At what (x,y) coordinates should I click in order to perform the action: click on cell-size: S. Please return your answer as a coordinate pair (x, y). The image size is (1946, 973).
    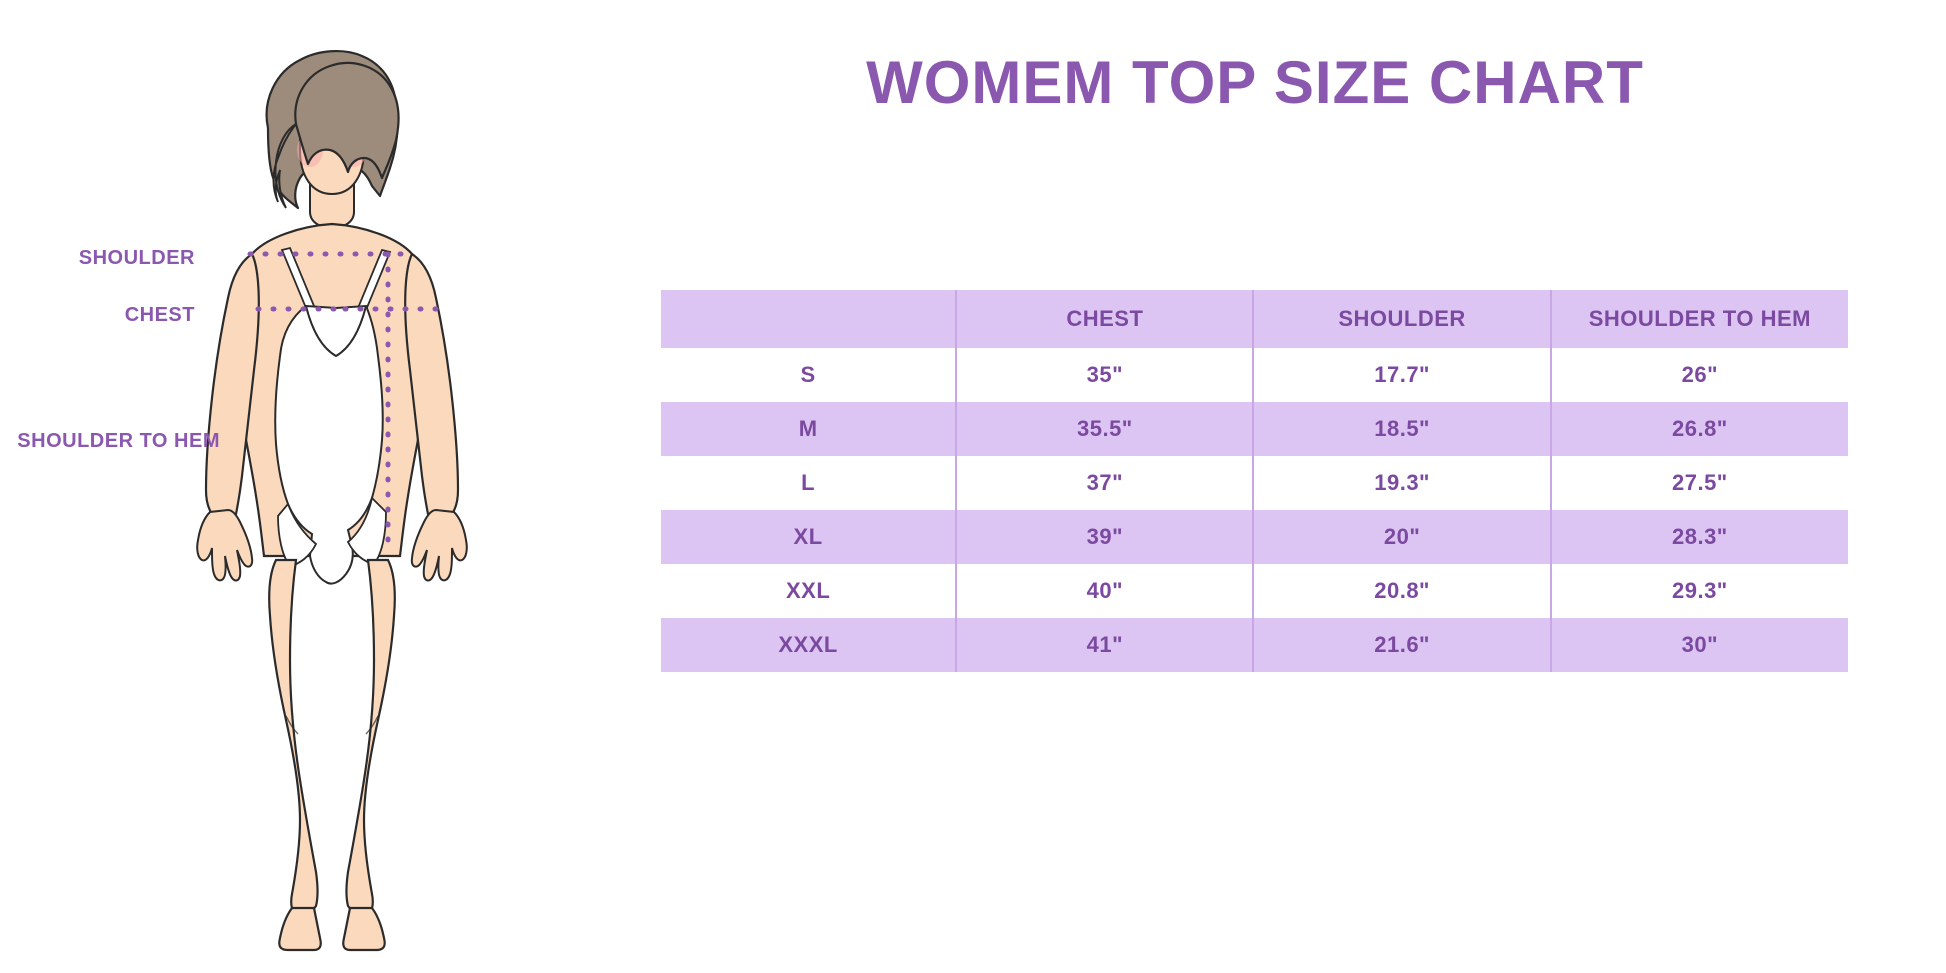
    Looking at the image, I should click on (808, 374).